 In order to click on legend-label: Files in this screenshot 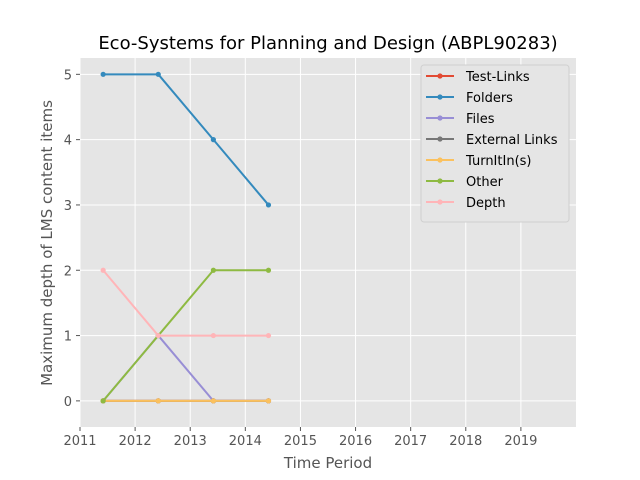, I will do `click(480, 119)`.